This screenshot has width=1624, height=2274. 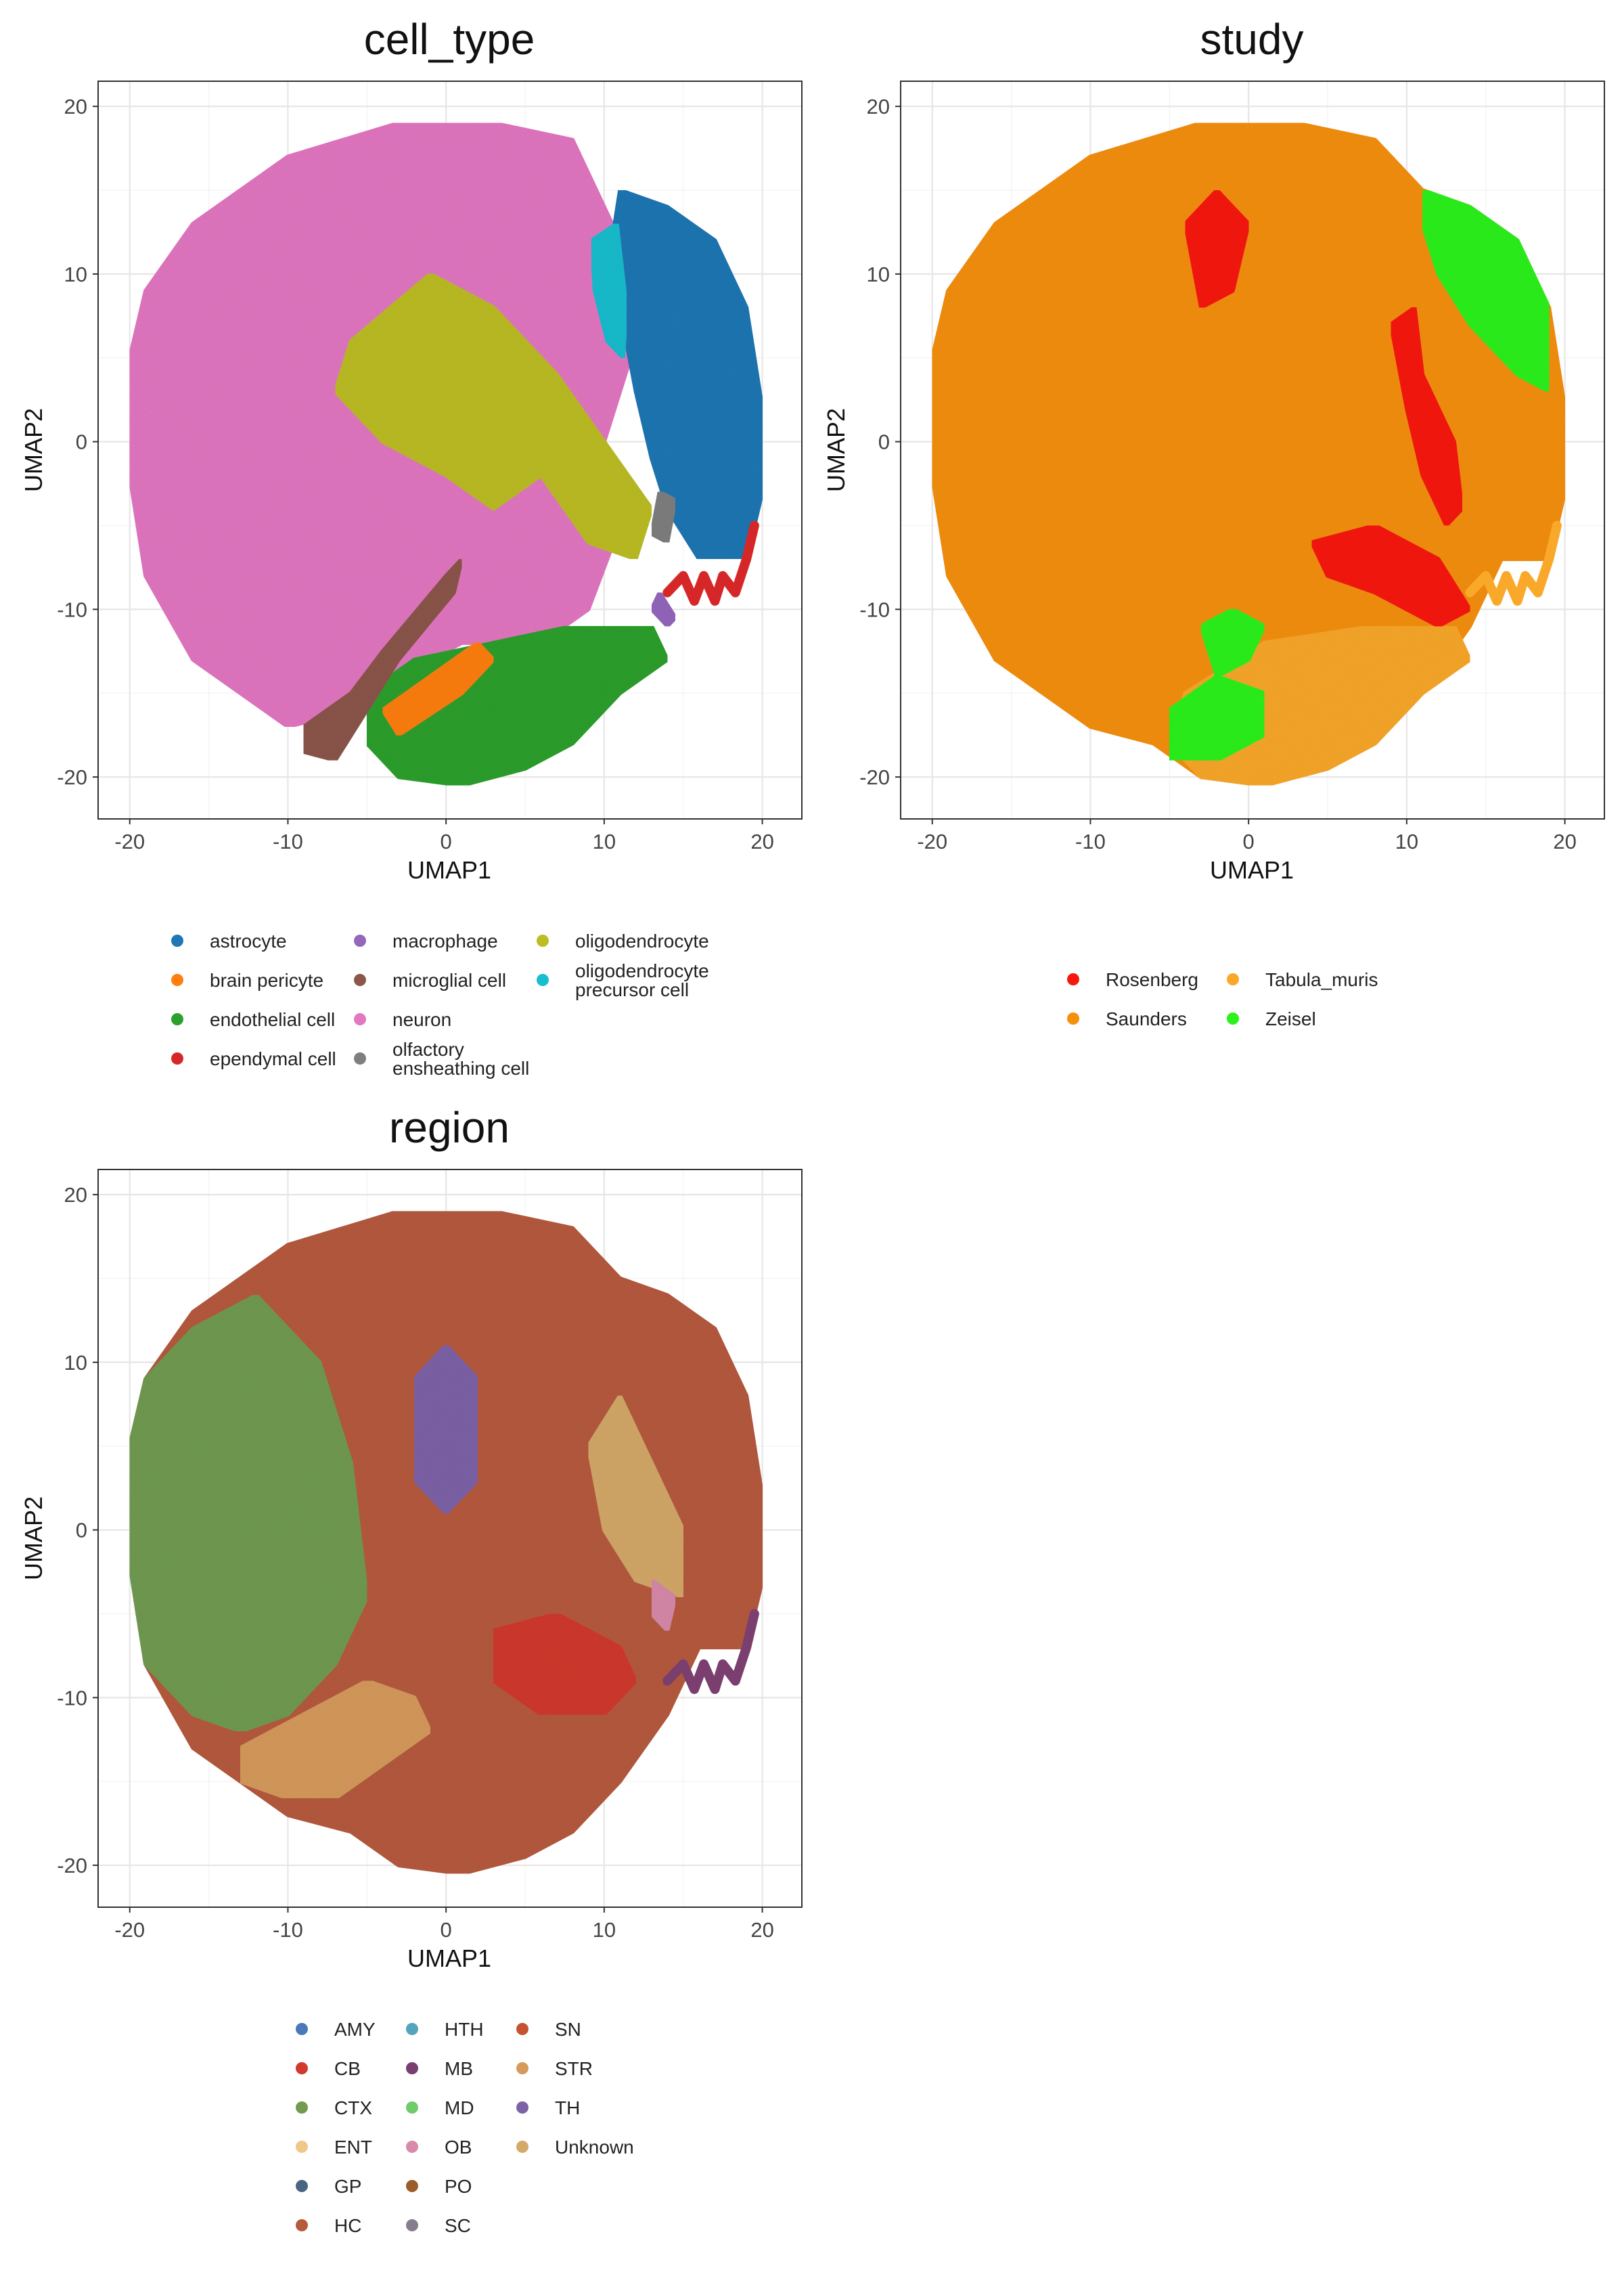 What do you see at coordinates (449, 870) in the screenshot?
I see `x-axis-label: UMAP1` at bounding box center [449, 870].